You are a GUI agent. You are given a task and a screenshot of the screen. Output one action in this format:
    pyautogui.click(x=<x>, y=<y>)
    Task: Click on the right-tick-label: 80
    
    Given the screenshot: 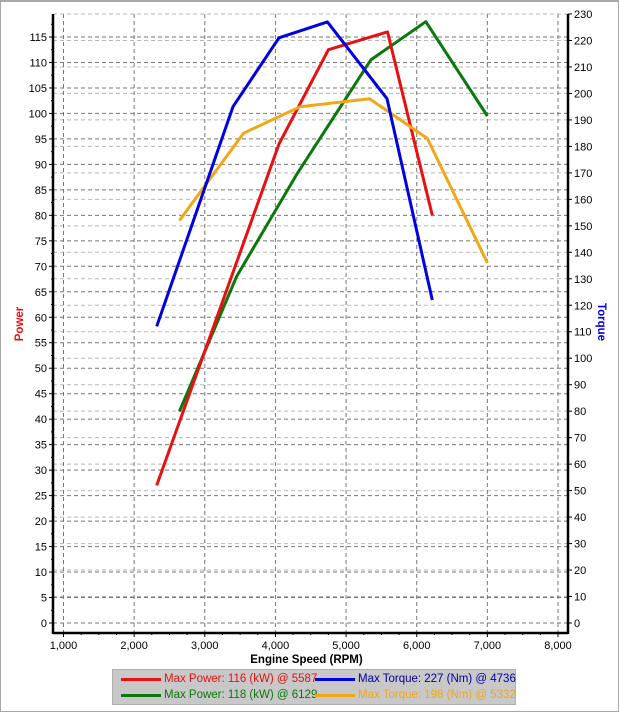 What is the action you would take?
    pyautogui.click(x=580, y=412)
    